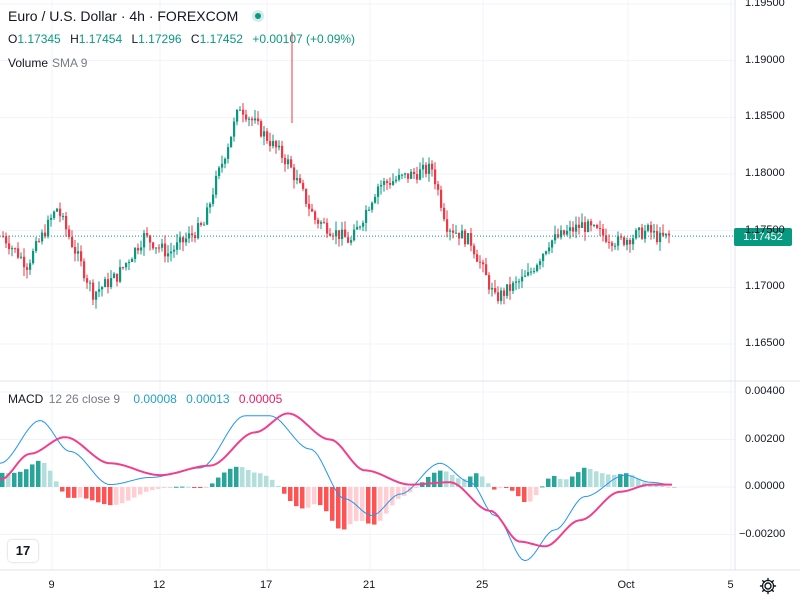  Describe the element at coordinates (123, 16) in the screenshot. I see `symbol-title-text: Euro / U.S. Dollar · 4h · FOREXCOM` at that location.